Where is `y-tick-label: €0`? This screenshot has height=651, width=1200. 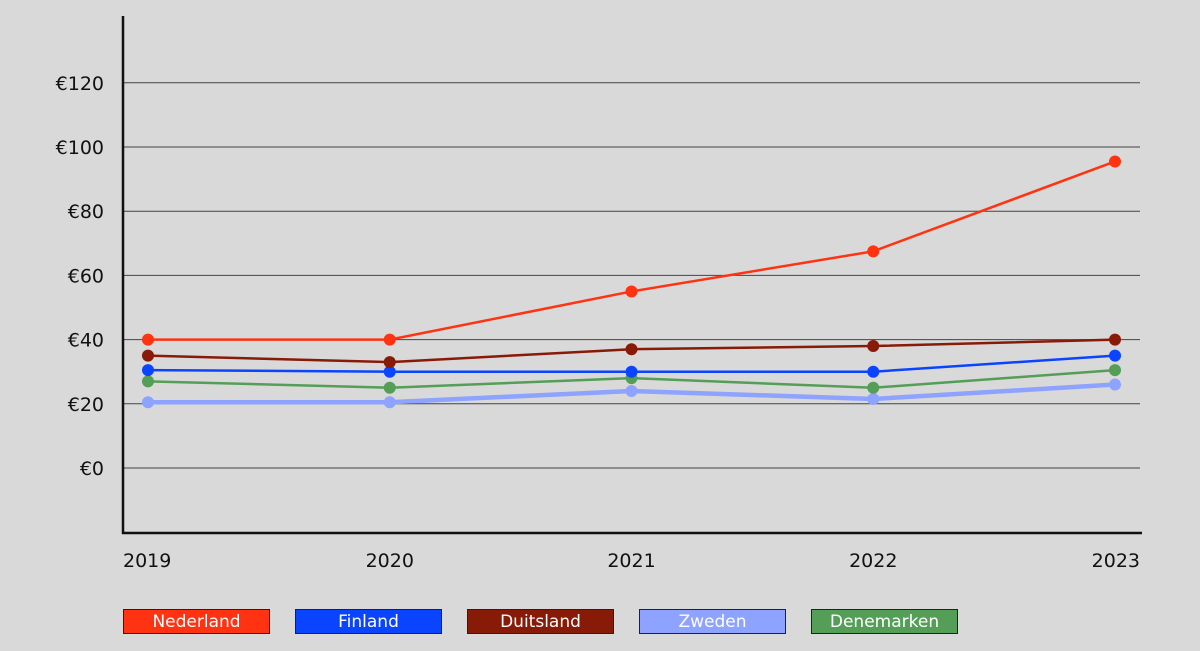 y-tick-label: €0 is located at coordinates (92, 469).